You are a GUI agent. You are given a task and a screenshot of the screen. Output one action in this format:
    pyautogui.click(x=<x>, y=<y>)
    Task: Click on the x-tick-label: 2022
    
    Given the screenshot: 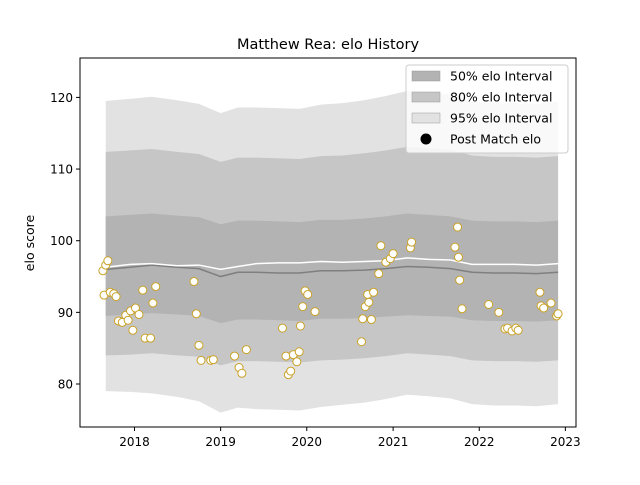 What is the action you would take?
    pyautogui.click(x=479, y=442)
    